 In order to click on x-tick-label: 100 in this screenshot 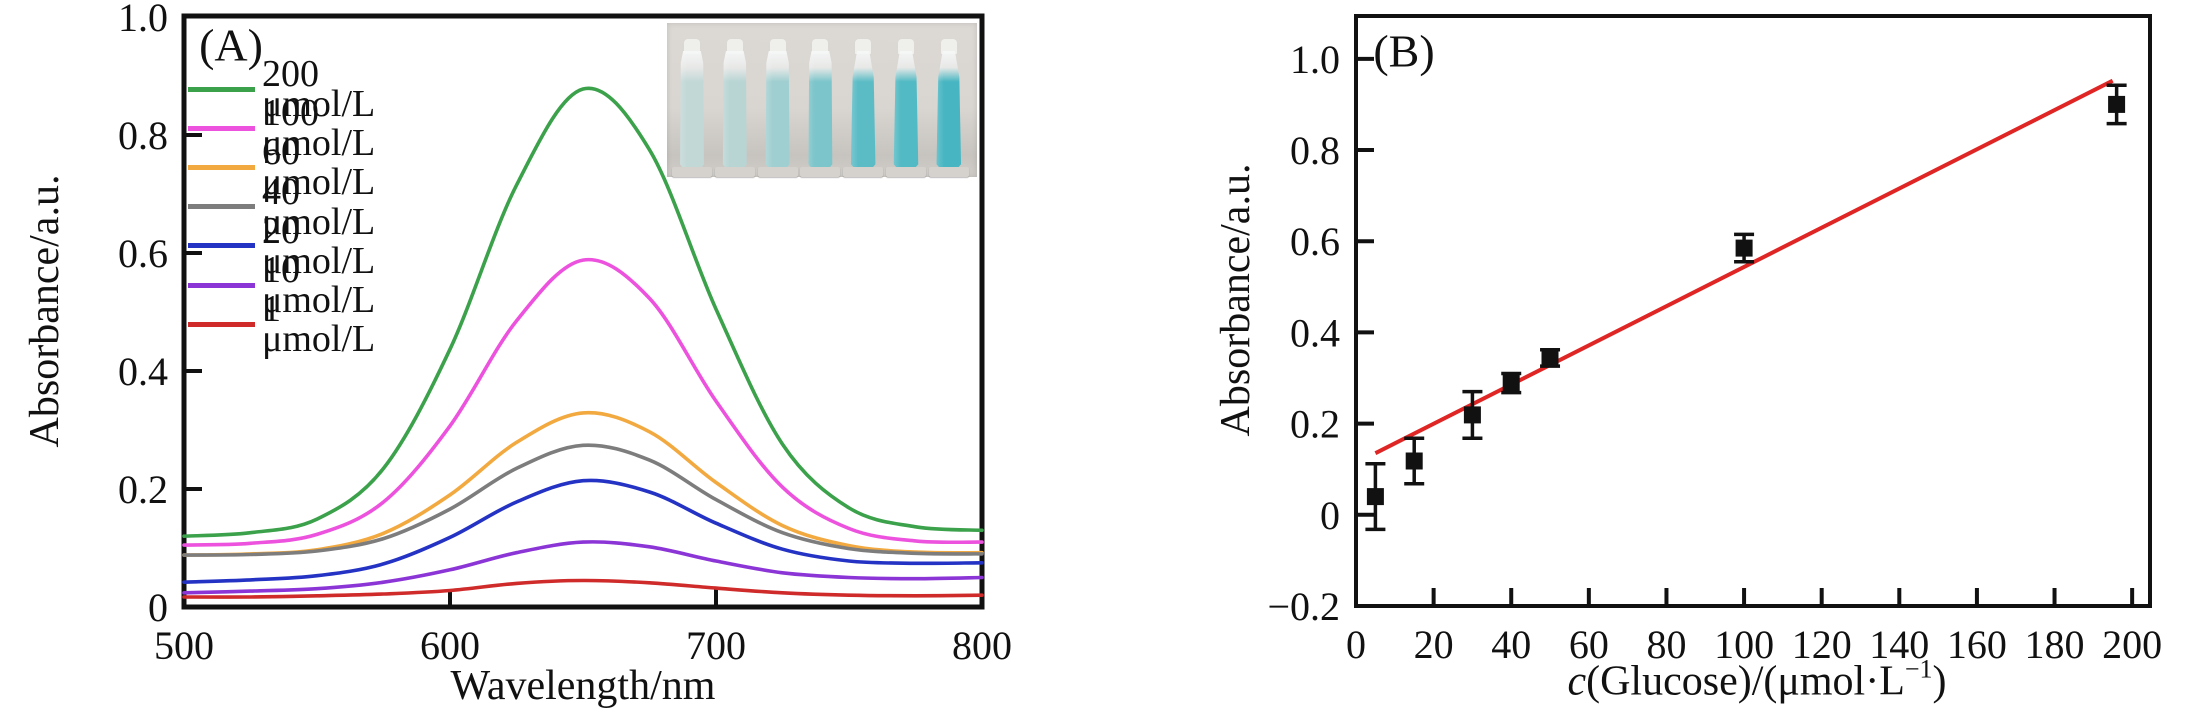, I will do `click(1744, 644)`.